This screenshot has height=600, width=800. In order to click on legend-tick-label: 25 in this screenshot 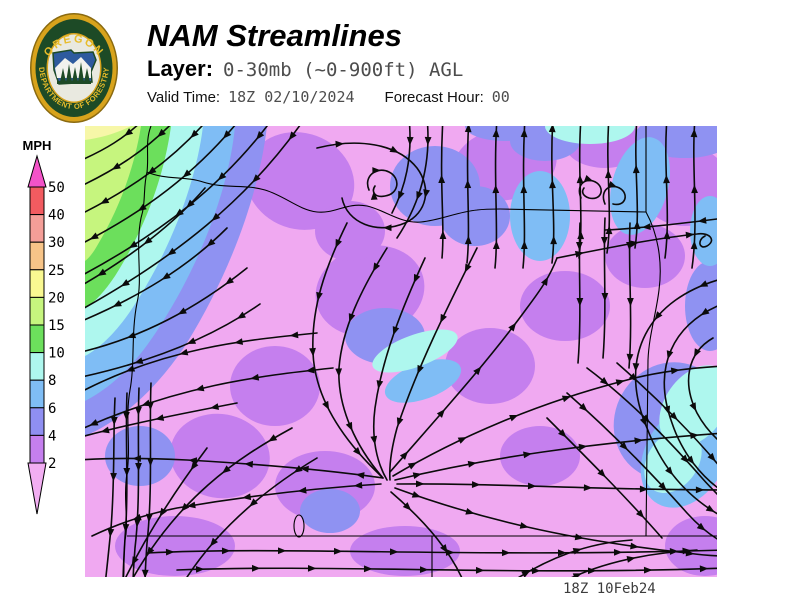, I will do `click(56, 271)`.